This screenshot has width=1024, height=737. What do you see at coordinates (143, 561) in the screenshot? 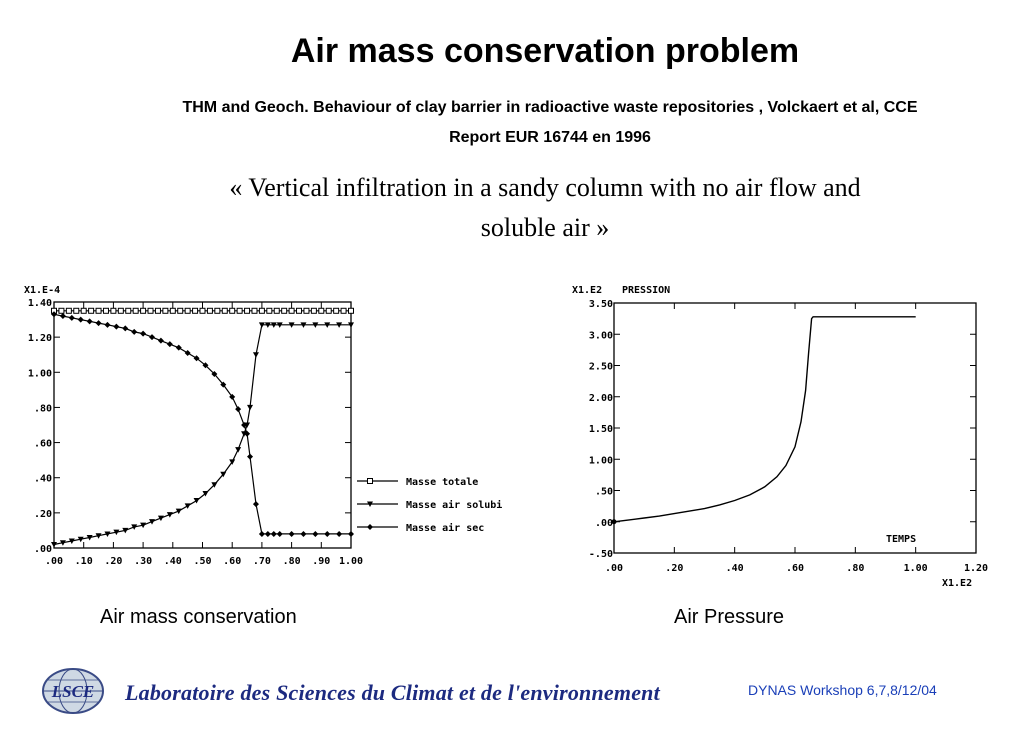
I see `x-tick-label: .30` at bounding box center [143, 561].